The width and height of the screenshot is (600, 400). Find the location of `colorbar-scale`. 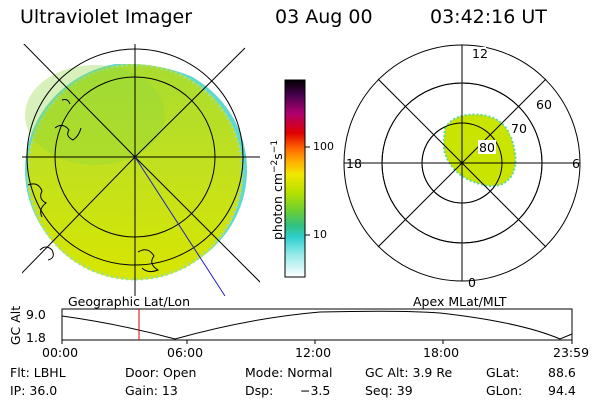

colorbar-scale is located at coordinates (295, 178).